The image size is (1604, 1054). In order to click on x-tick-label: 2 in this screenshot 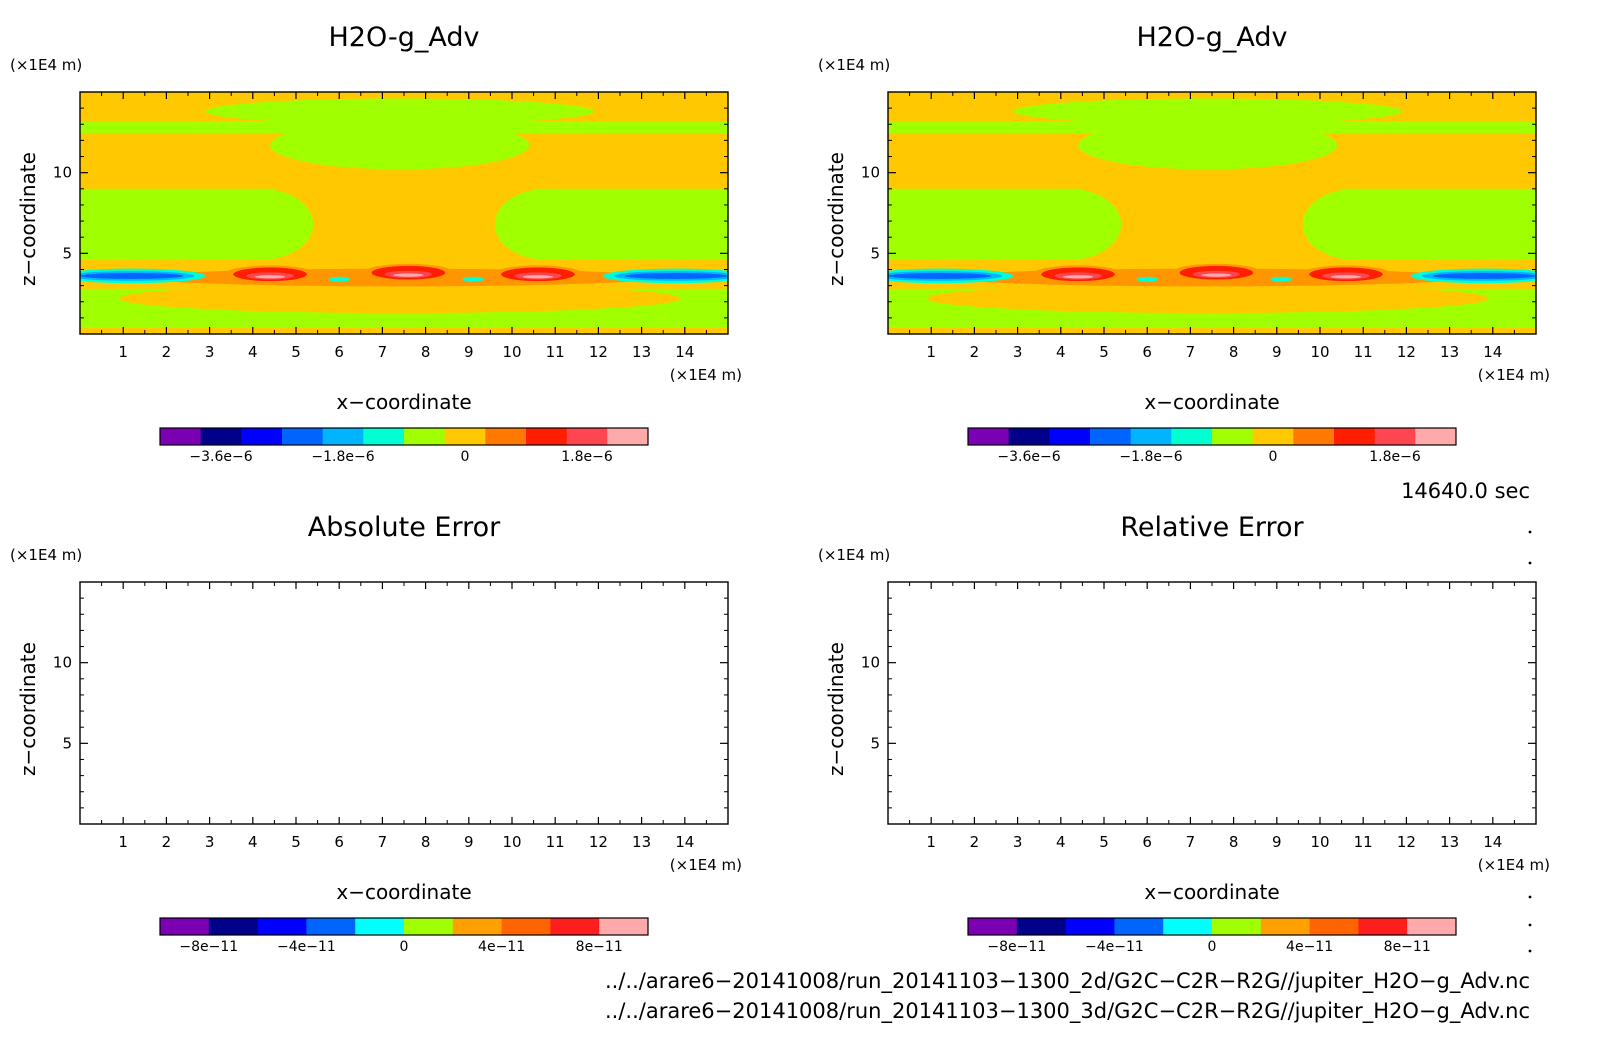, I will do `click(975, 842)`.